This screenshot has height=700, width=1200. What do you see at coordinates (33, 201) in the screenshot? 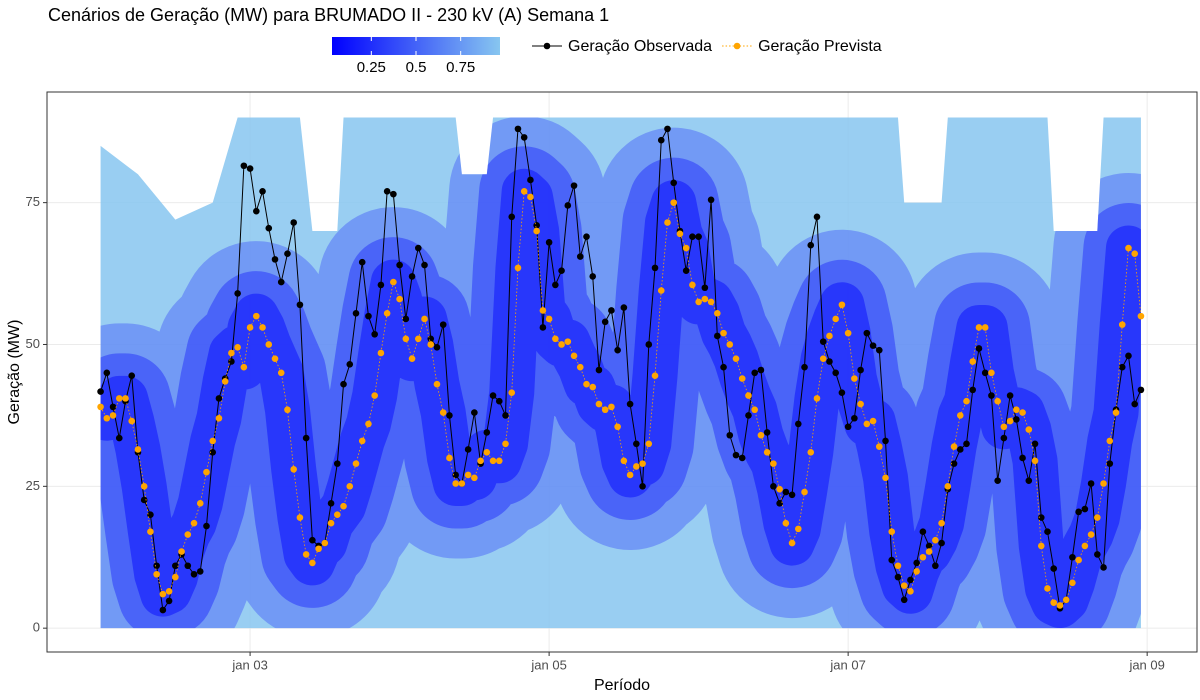
I see `y-tick-label: 75` at bounding box center [33, 201].